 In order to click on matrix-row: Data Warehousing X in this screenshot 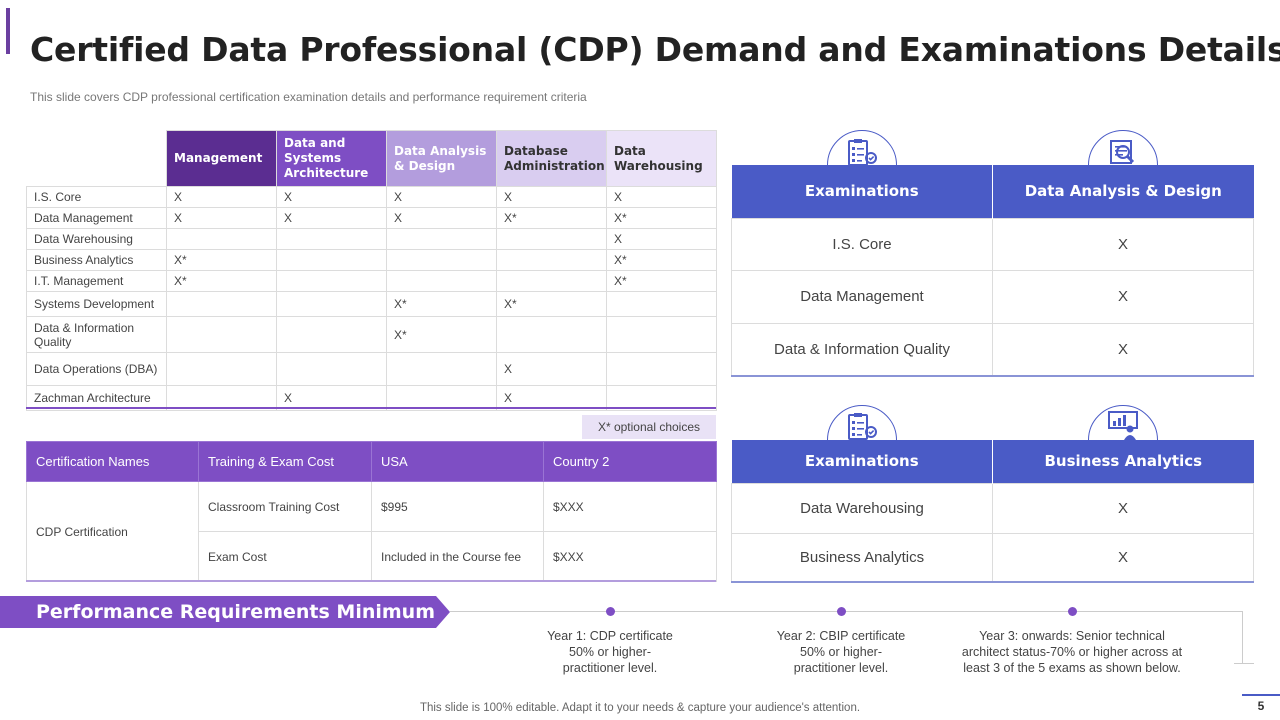, I will do `click(371, 239)`.